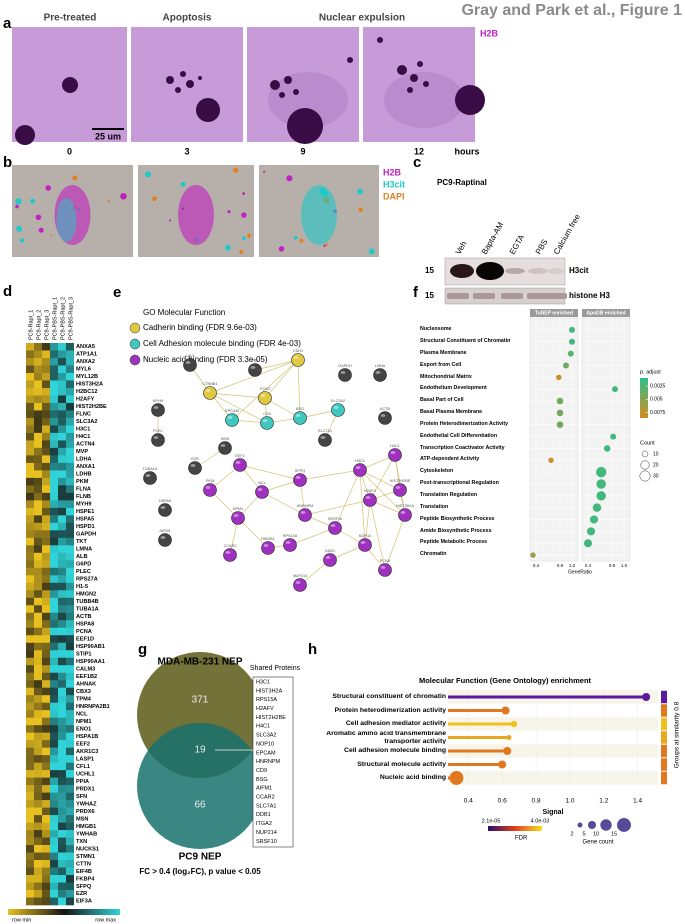 The height and width of the screenshot is (924, 685). Describe the element at coordinates (84, 699) in the screenshot. I see `gene-label: TPM4` at that location.